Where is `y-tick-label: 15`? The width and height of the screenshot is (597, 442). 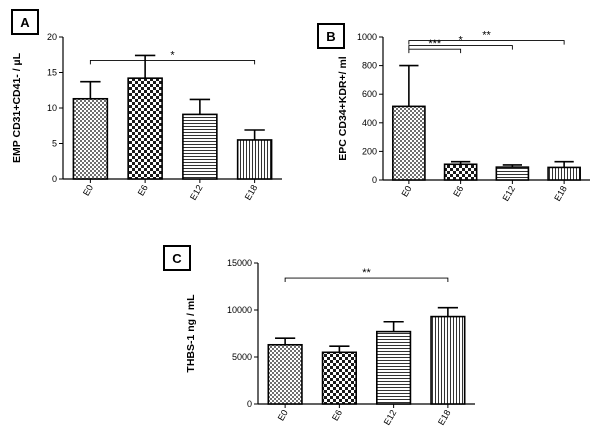
y-tick-label: 15 is located at coordinates (52, 73).